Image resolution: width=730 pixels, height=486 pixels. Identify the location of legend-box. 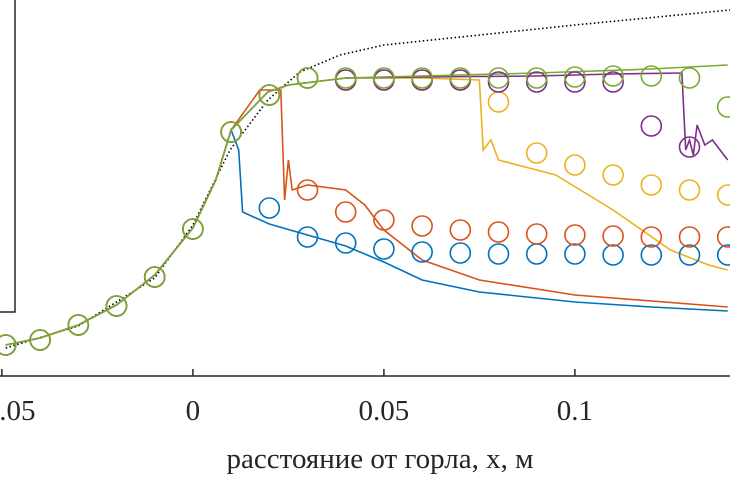
(8, 156).